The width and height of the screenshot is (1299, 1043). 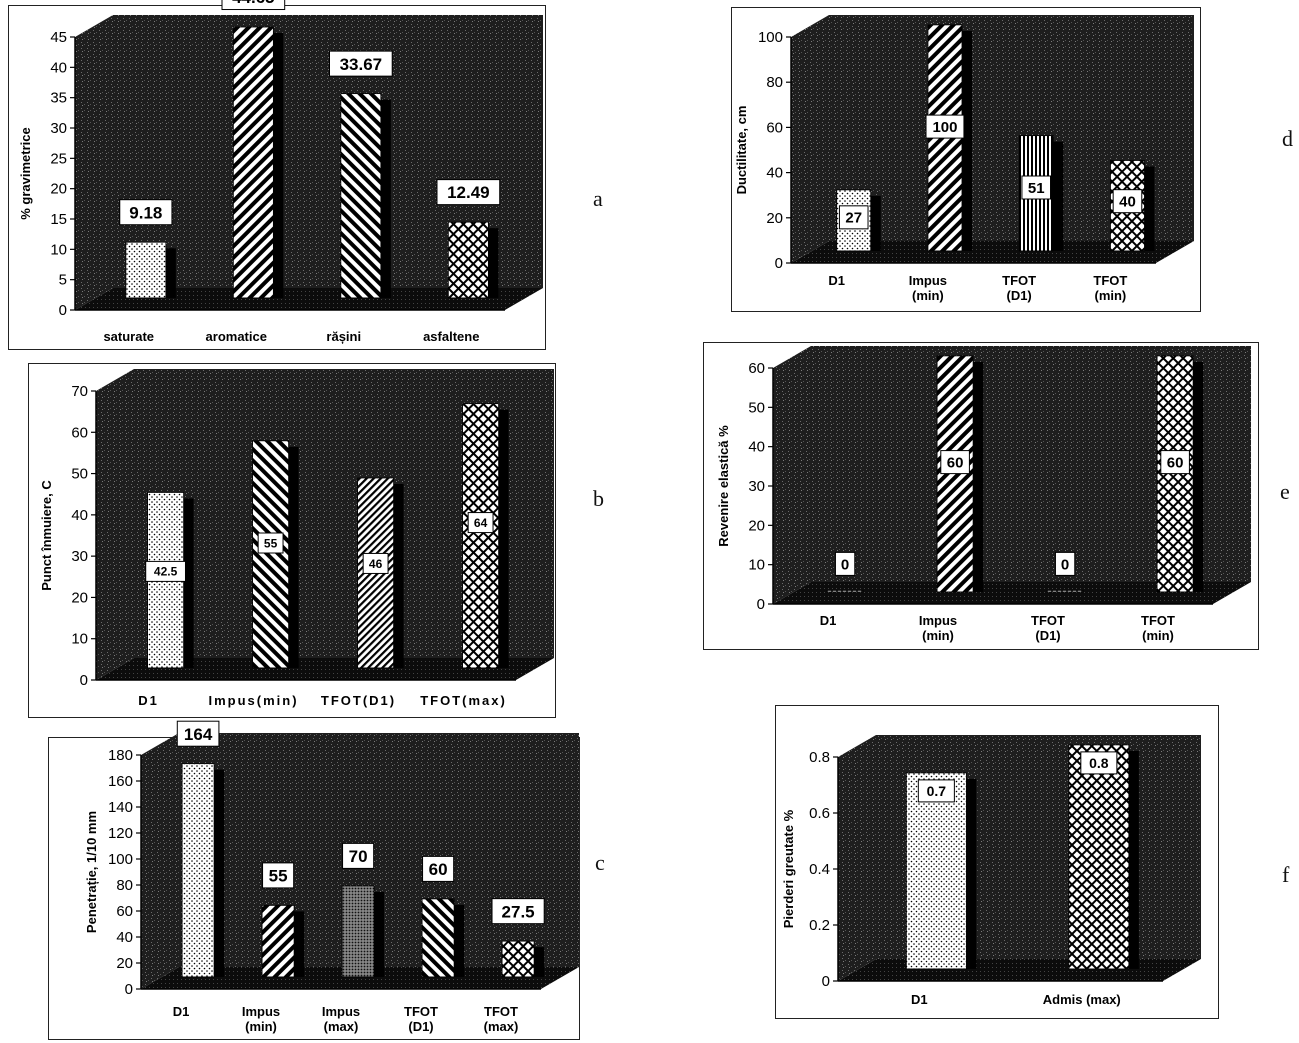 I want to click on frame-f, so click(x=997, y=862).